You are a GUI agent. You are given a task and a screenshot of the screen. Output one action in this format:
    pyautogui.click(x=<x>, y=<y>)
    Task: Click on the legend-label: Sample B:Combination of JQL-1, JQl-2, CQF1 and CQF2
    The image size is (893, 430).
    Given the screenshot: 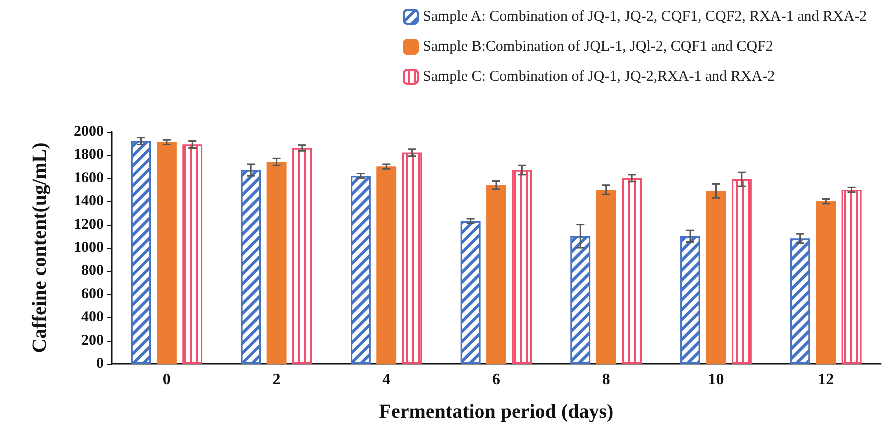 What is the action you would take?
    pyautogui.click(x=598, y=47)
    